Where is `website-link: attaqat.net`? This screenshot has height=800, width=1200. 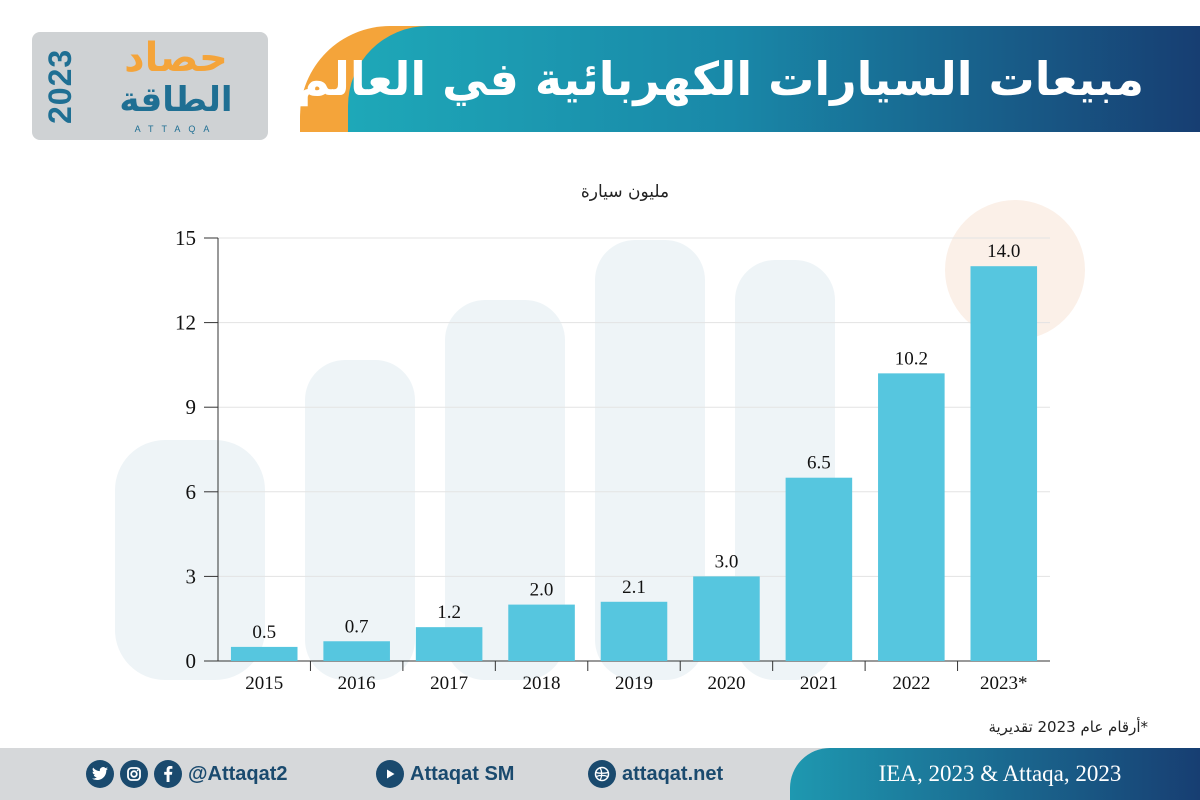 website-link: attaqat.net is located at coordinates (655, 774).